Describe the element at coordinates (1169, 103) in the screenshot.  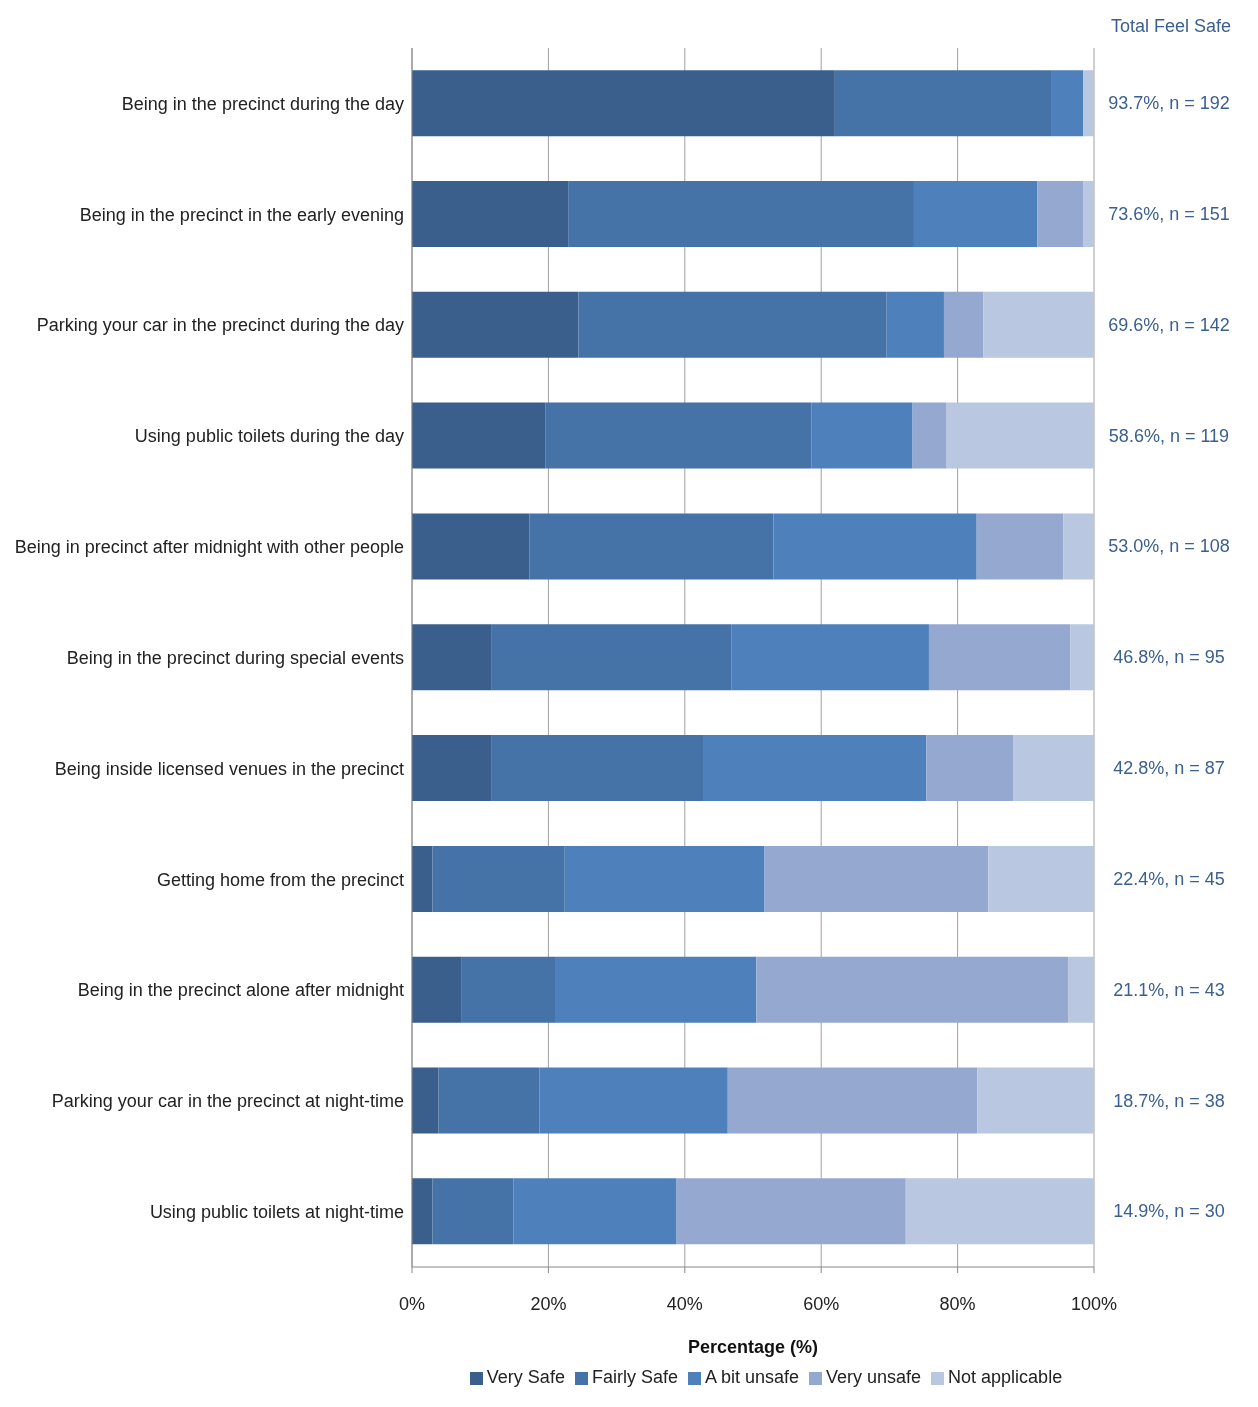
I see `text: 93.7%, n = 192` at that location.